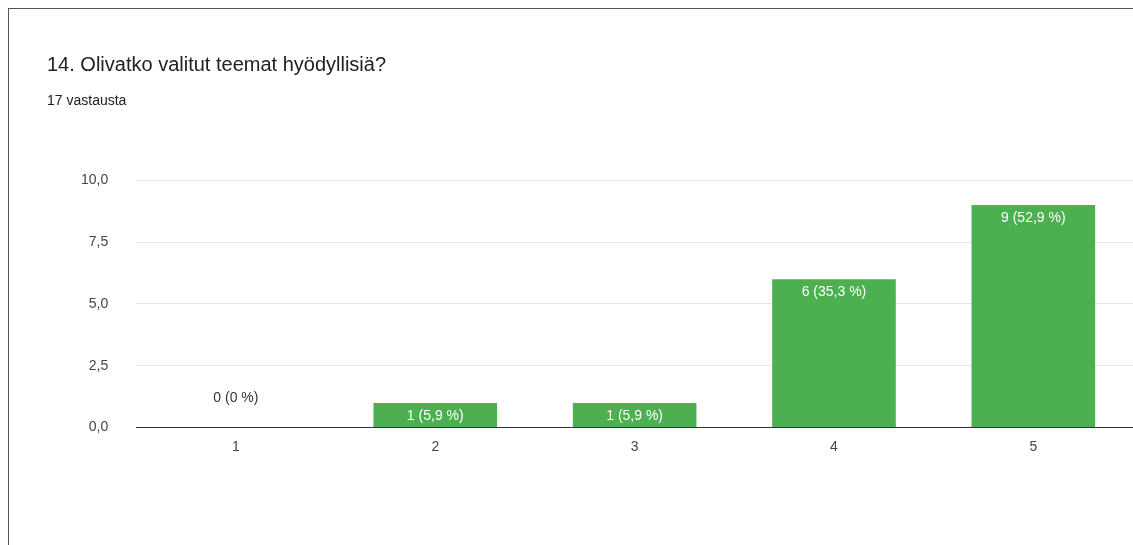 This screenshot has width=1133, height=545. What do you see at coordinates (98, 426) in the screenshot?
I see `y-tick-label: 0,0` at bounding box center [98, 426].